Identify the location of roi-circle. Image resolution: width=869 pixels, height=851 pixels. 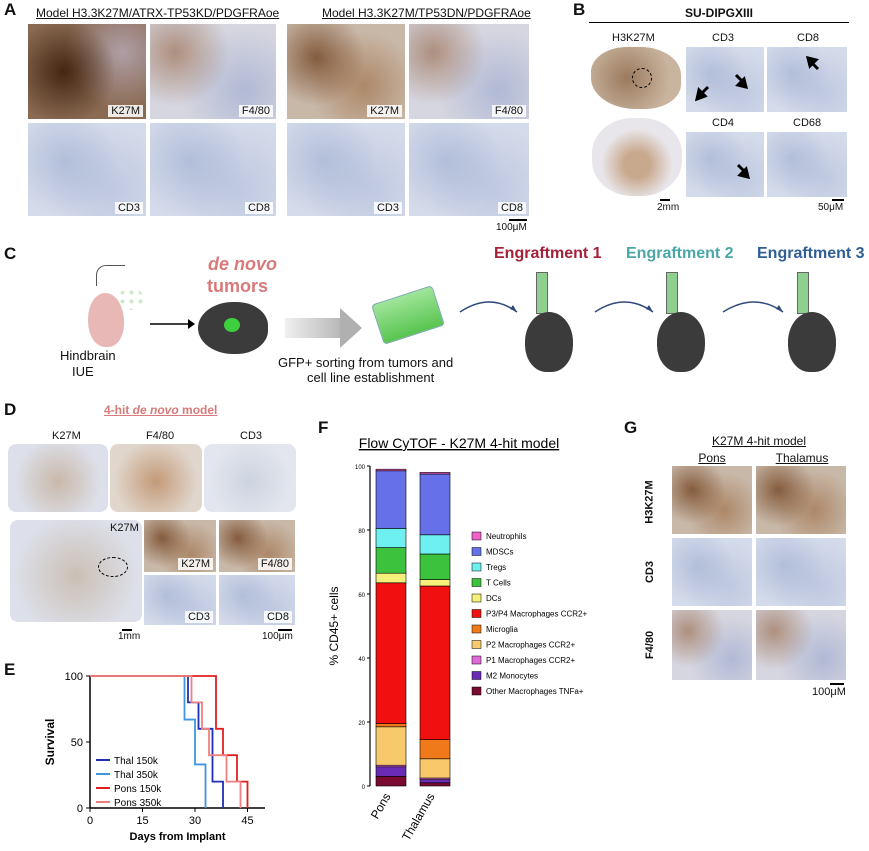
(113, 567).